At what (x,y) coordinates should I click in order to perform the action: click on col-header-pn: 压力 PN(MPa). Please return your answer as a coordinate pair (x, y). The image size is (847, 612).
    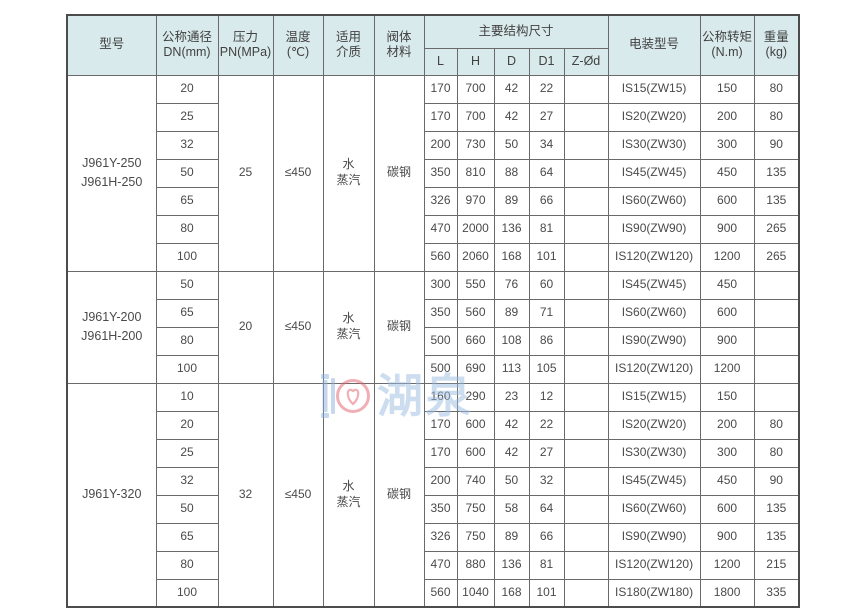
    Looking at the image, I should click on (245, 45).